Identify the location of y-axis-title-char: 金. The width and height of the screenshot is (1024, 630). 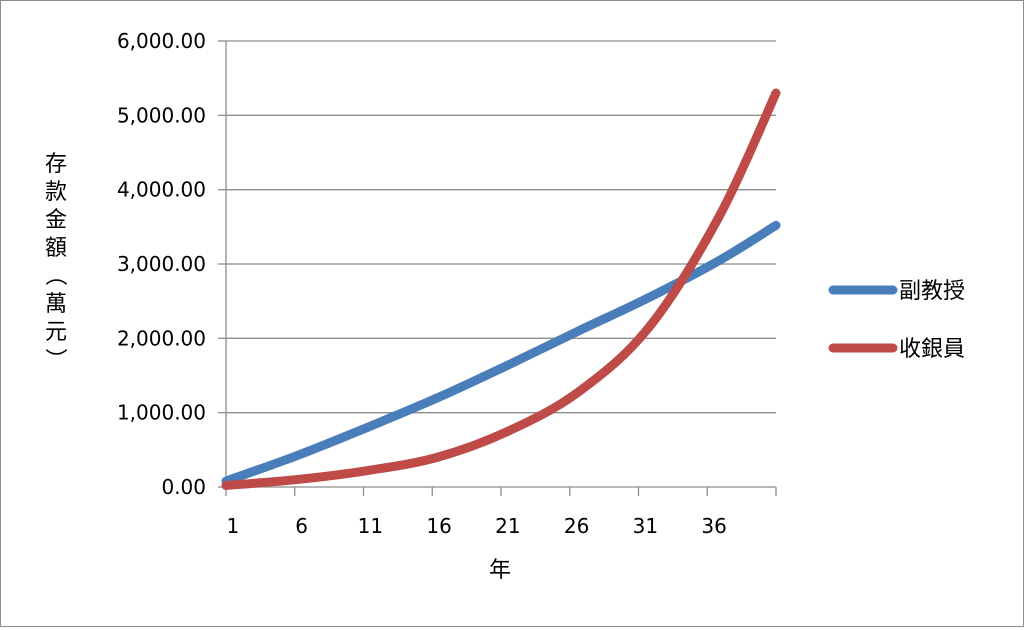
(56, 220).